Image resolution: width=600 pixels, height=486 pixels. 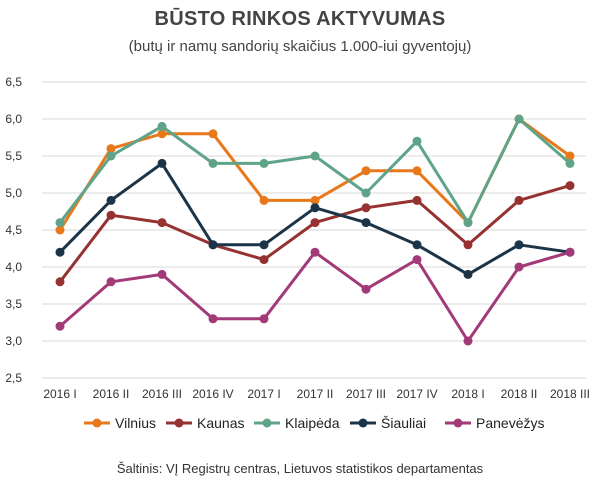 What do you see at coordinates (13, 267) in the screenshot?
I see `y-tick-label: 4,0` at bounding box center [13, 267].